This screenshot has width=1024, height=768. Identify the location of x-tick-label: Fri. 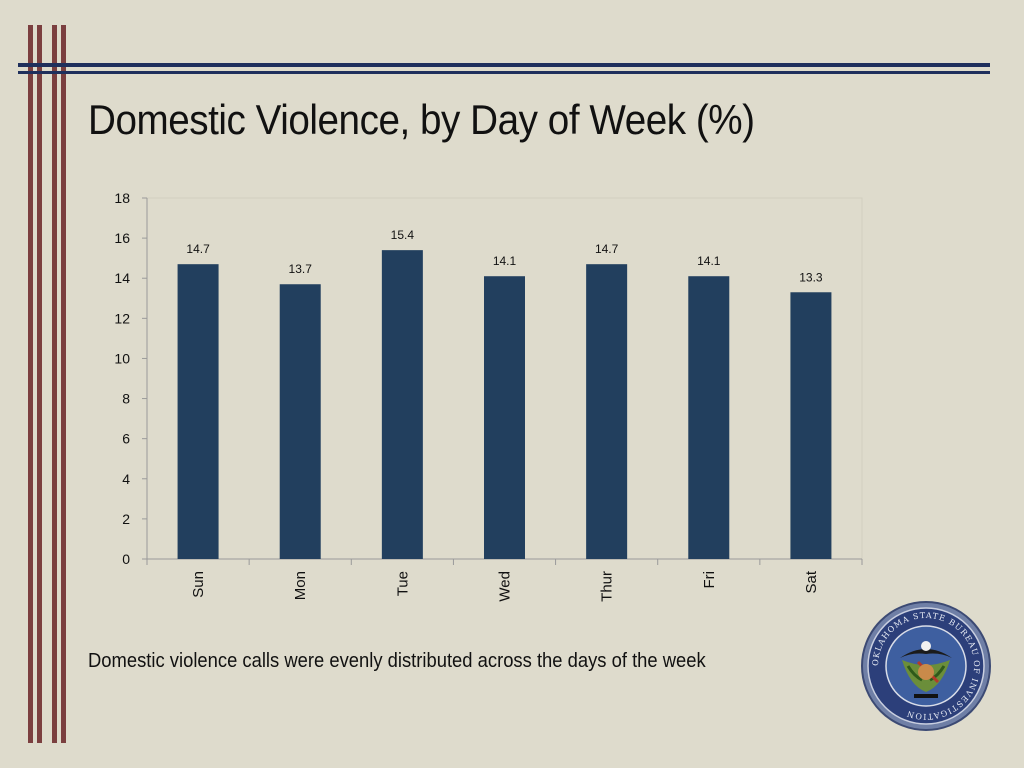
(709, 580).